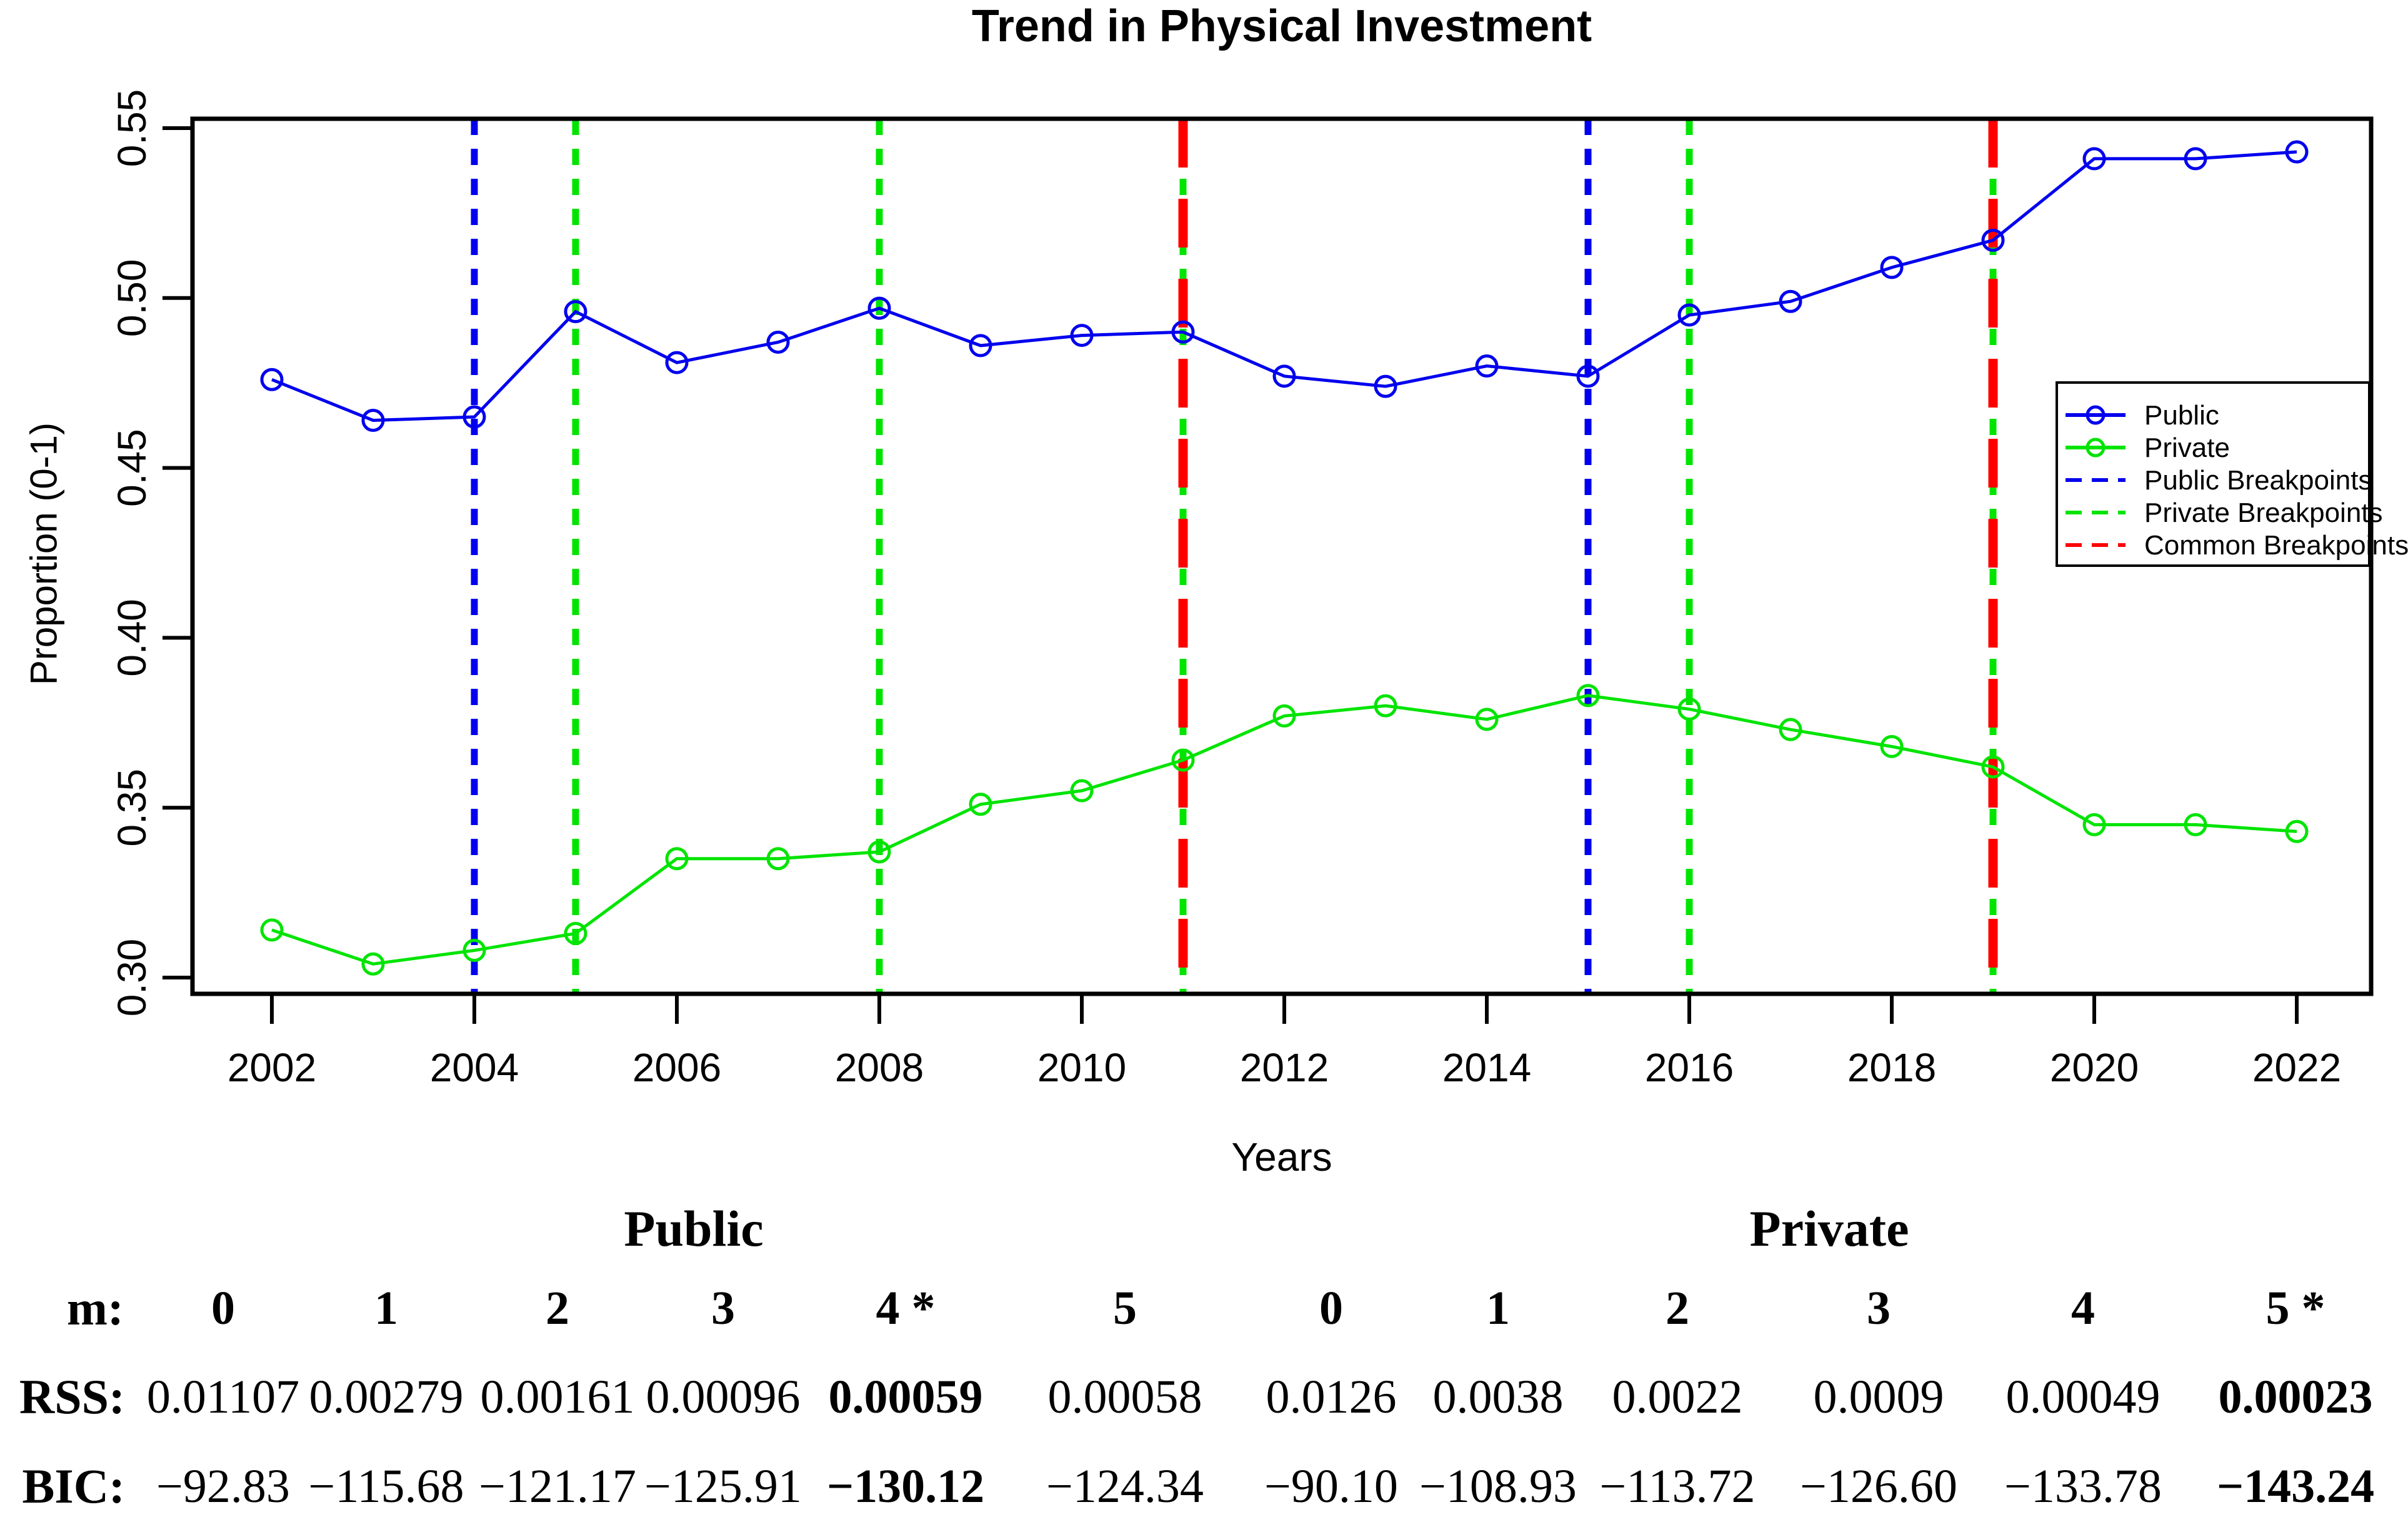 This screenshot has width=2408, height=1527. Describe the element at coordinates (1677, 1486) in the screenshot. I see `table-bic-value: −113.72` at that location.